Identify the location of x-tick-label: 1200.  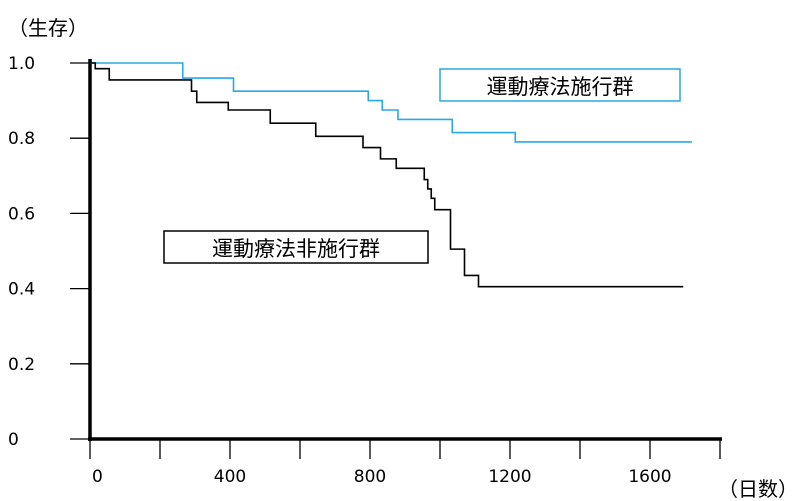
(509, 477).